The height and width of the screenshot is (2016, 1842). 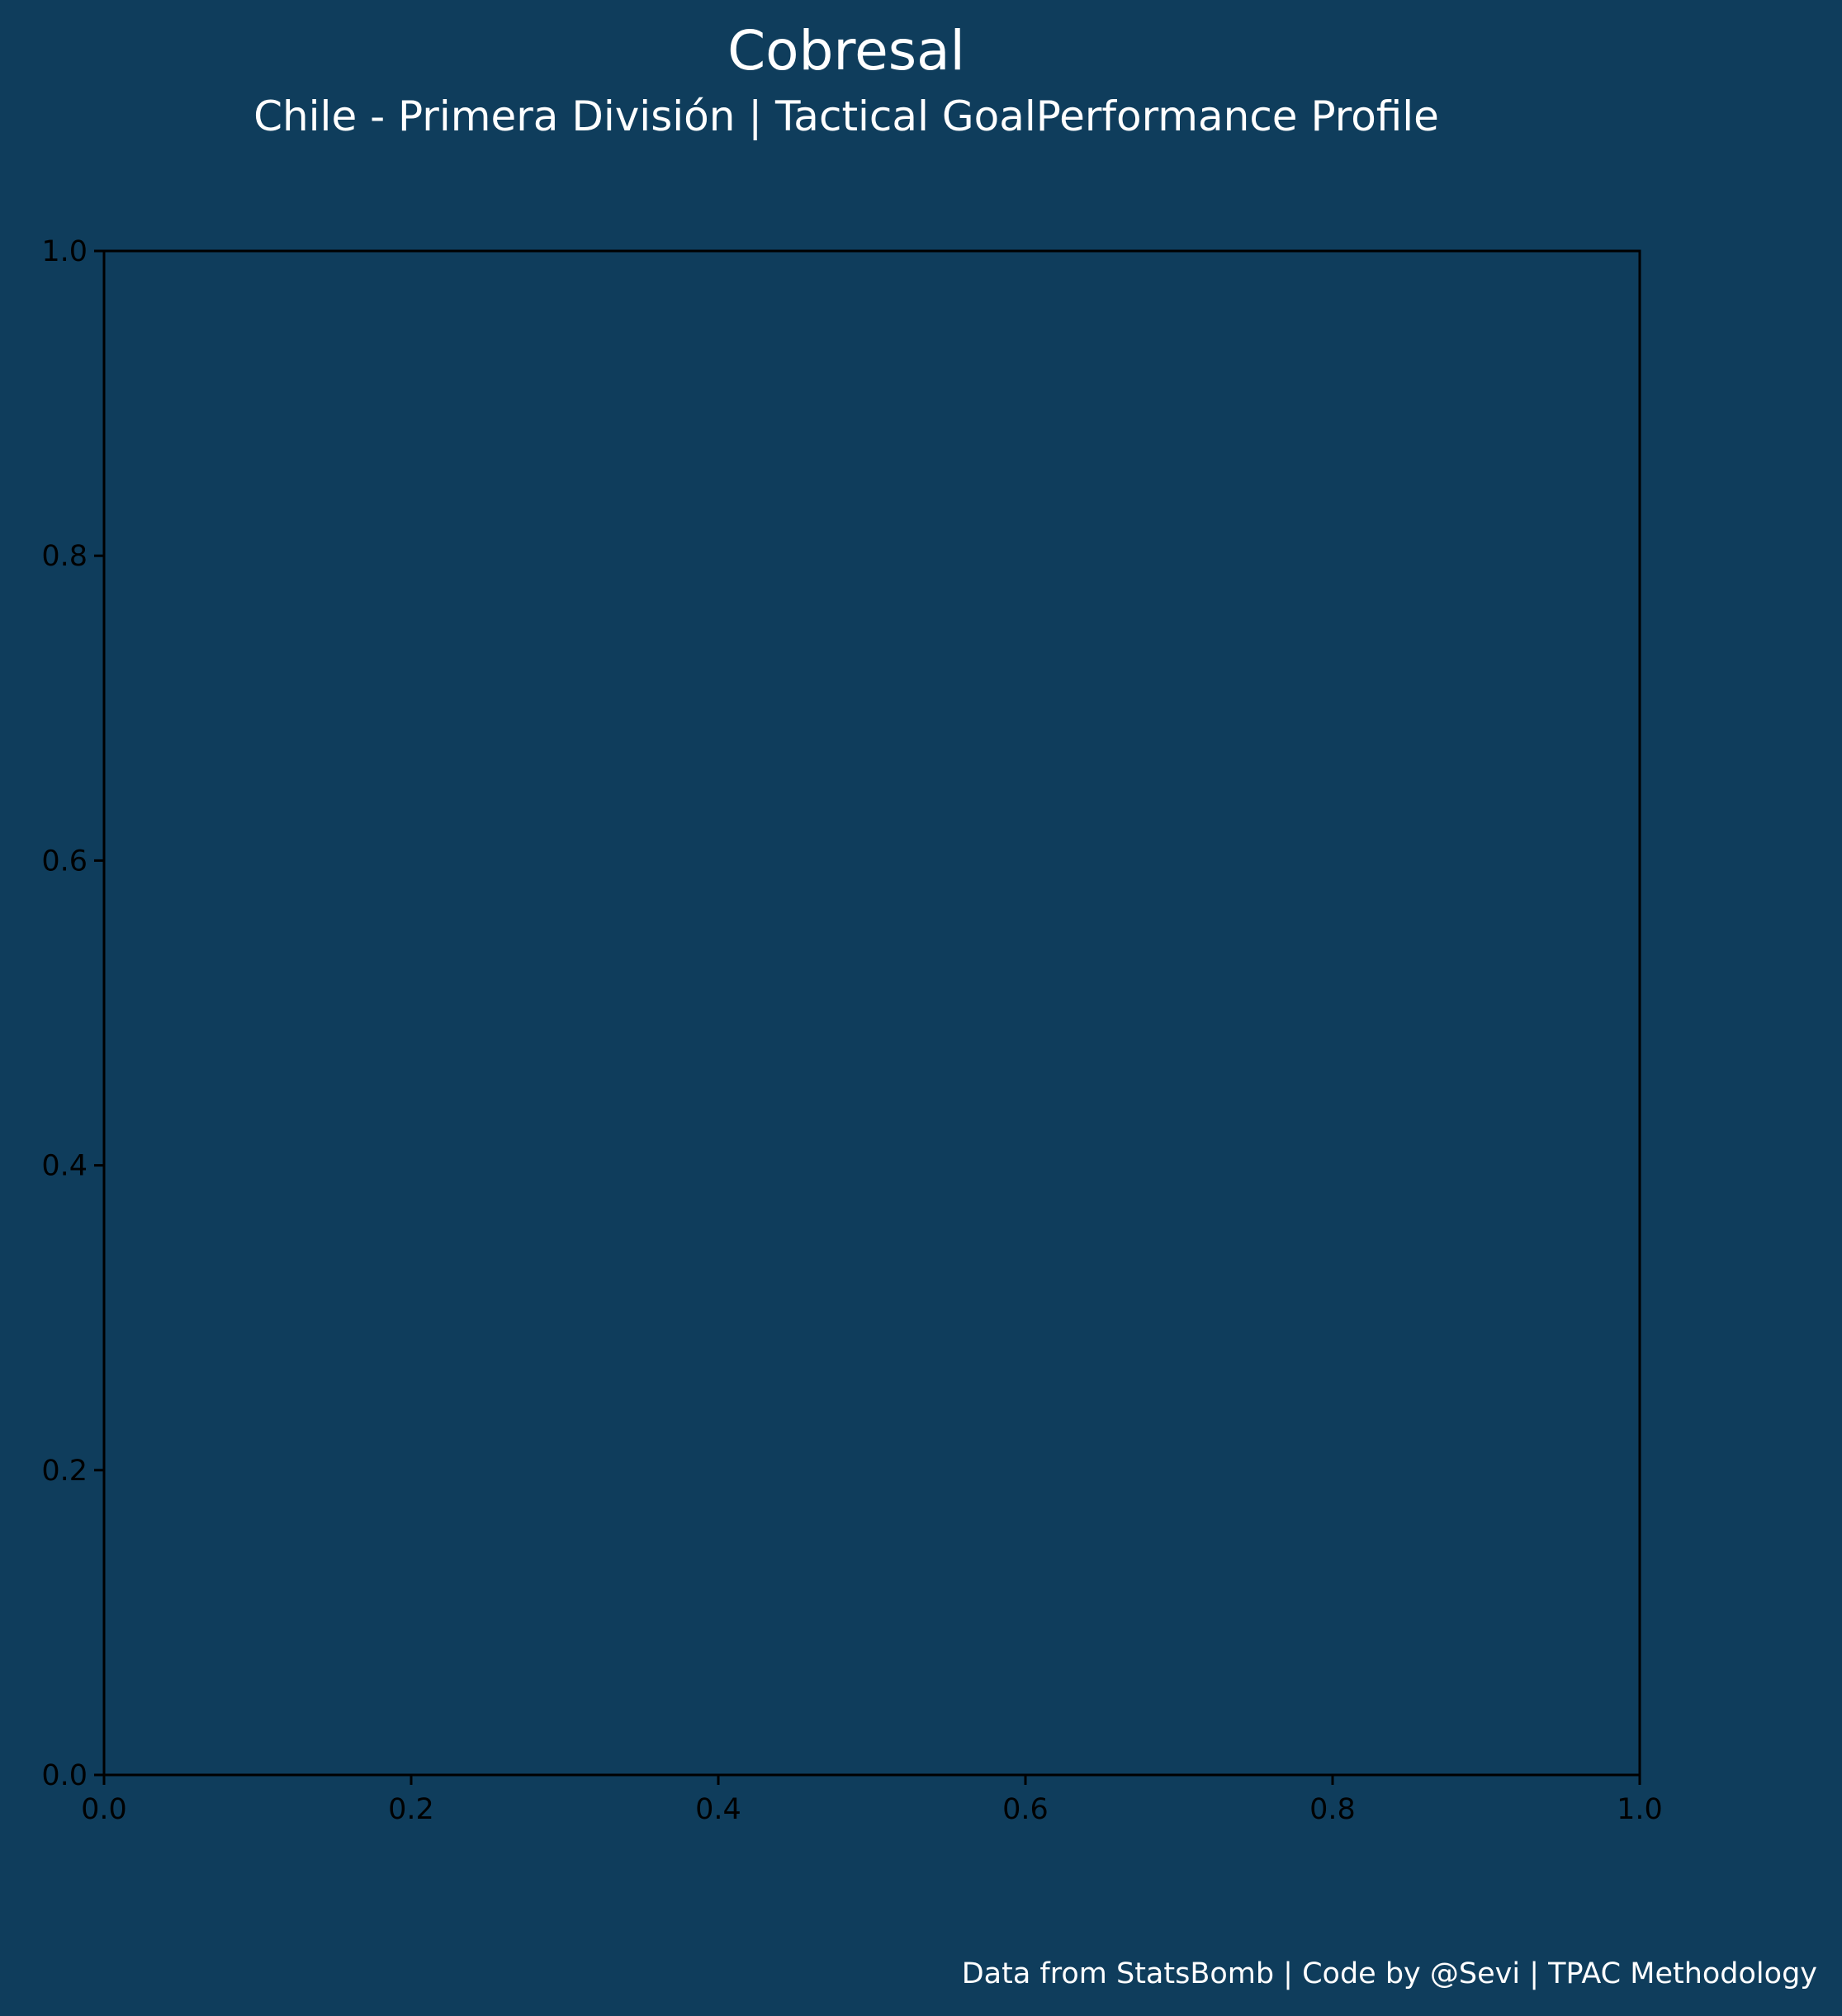 I want to click on x-tick-label: 1.0, so click(x=1640, y=1809).